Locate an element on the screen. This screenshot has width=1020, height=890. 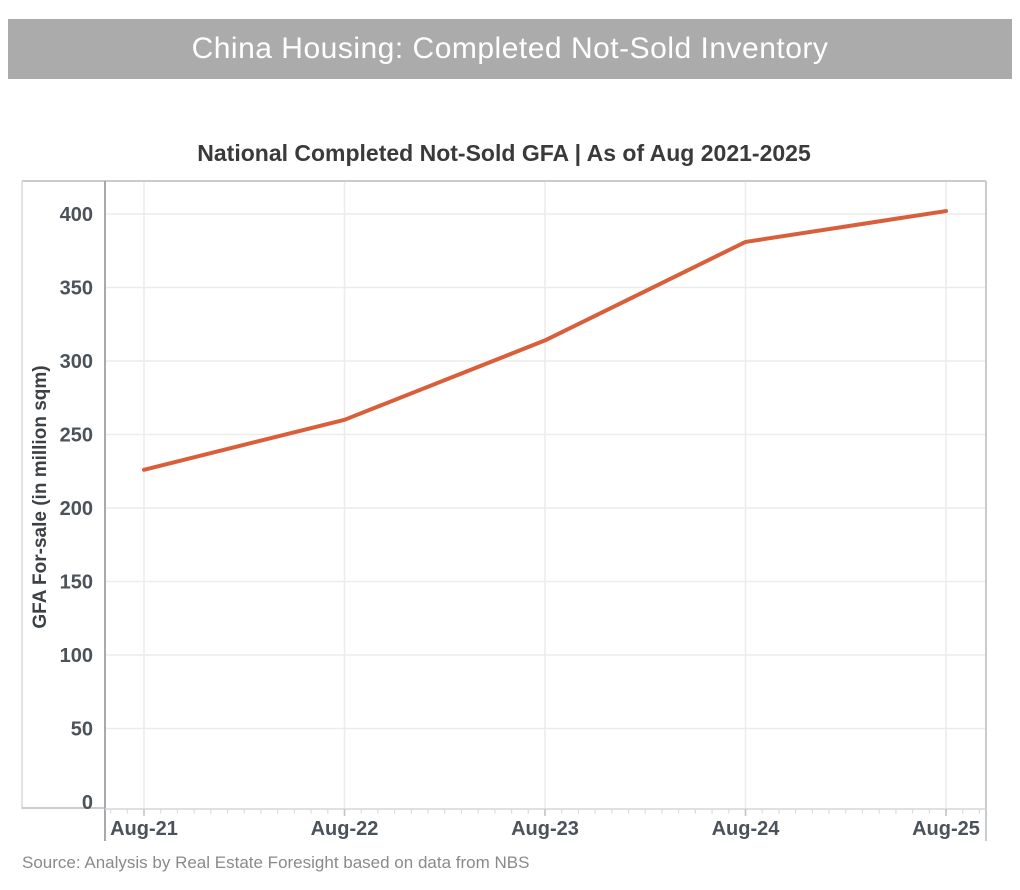
y-tick-label: 0 is located at coordinates (87, 803).